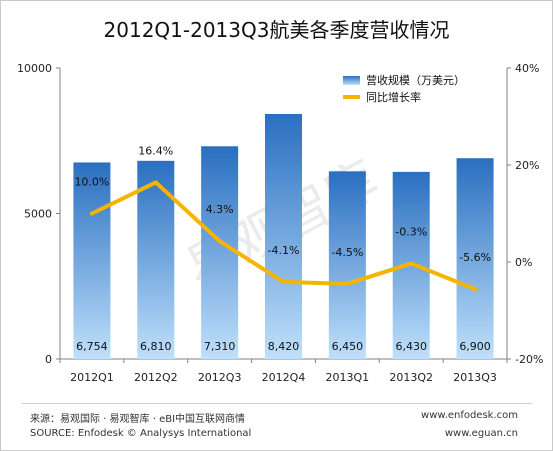 This screenshot has width=553, height=451. Describe the element at coordinates (348, 346) in the screenshot. I see `bar-value-label: 6,450` at that location.